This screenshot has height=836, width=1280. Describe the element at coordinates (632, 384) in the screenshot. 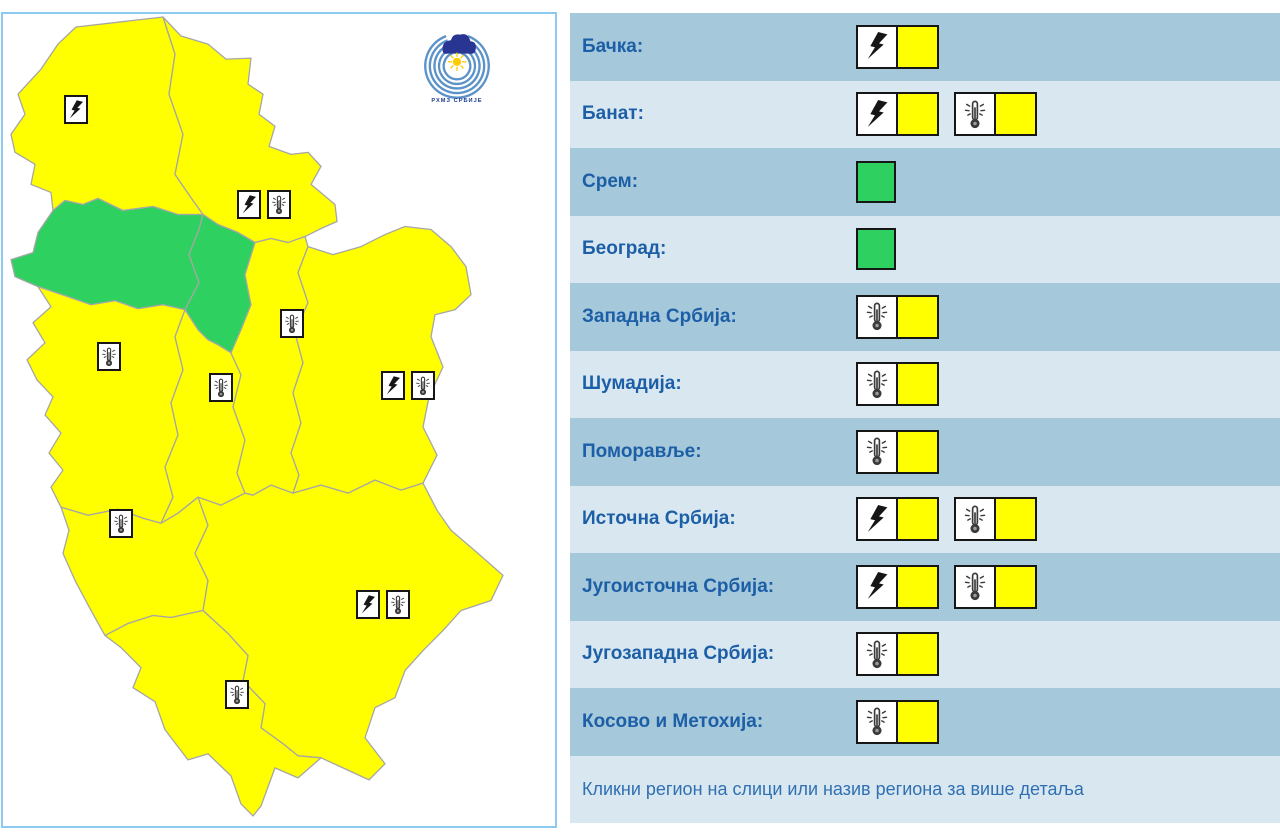

I see `region-name-link: Шумадија:` at that location.